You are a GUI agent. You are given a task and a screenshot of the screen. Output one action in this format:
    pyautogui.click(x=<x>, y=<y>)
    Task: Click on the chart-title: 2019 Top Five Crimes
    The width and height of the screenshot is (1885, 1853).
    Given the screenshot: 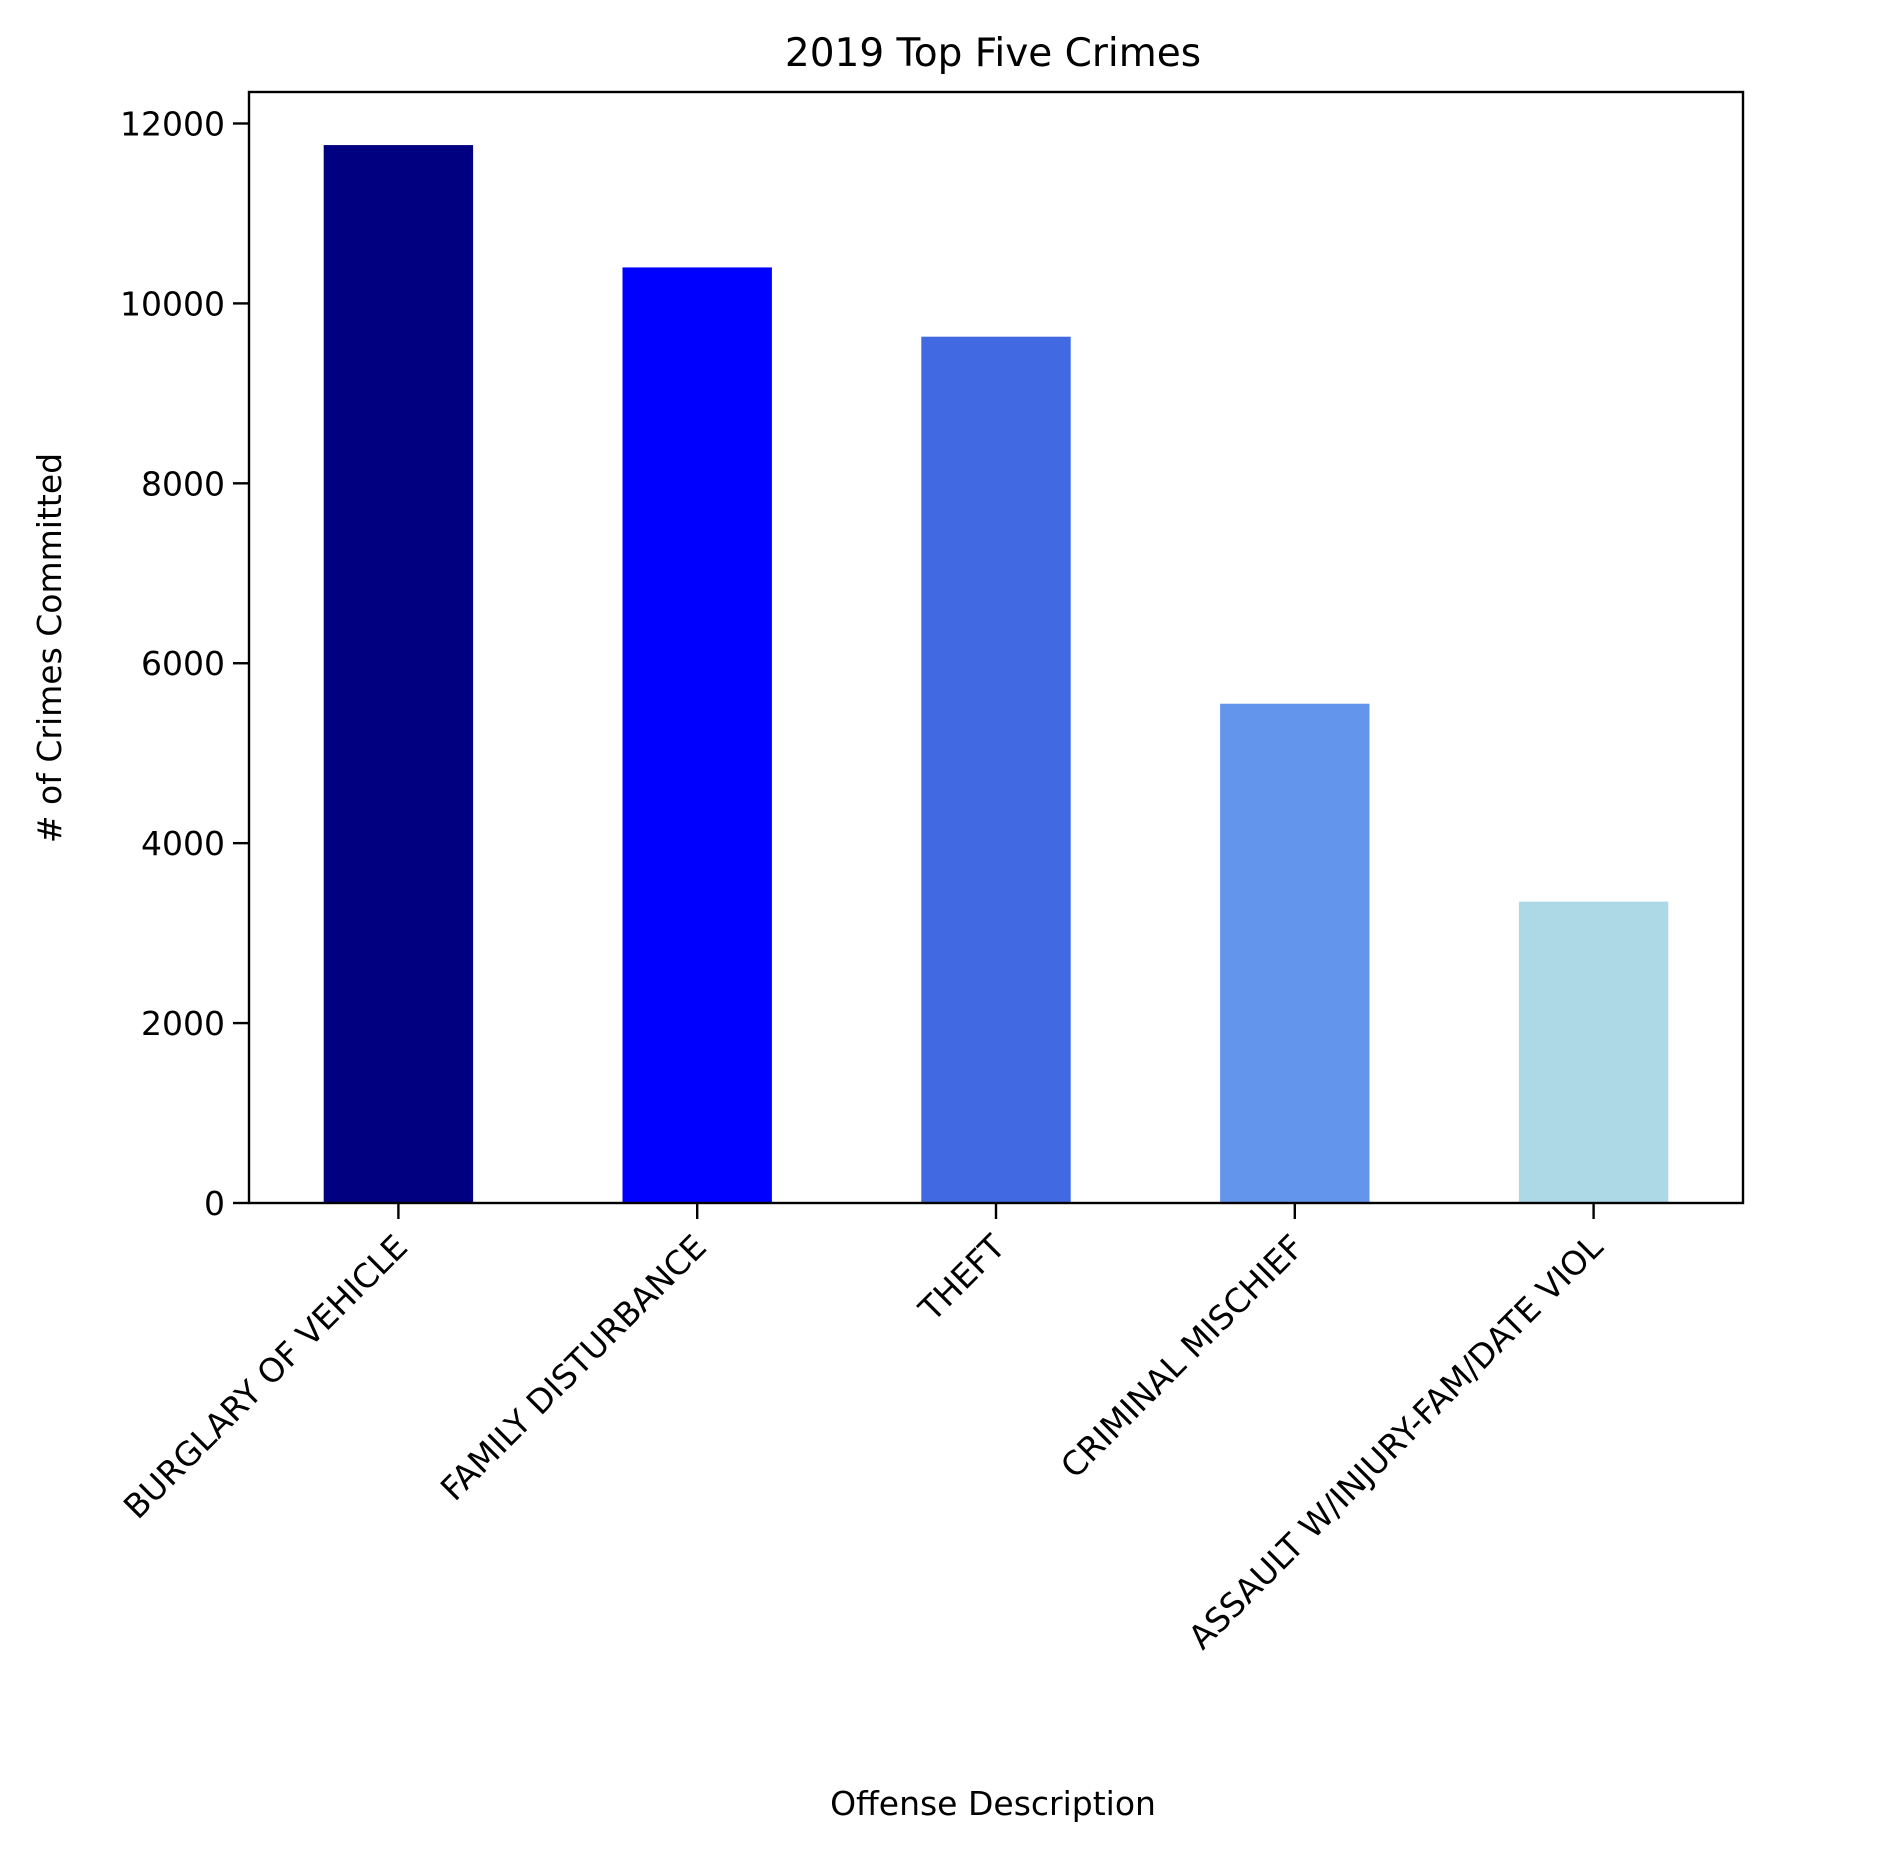 What is the action you would take?
    pyautogui.click(x=993, y=53)
    